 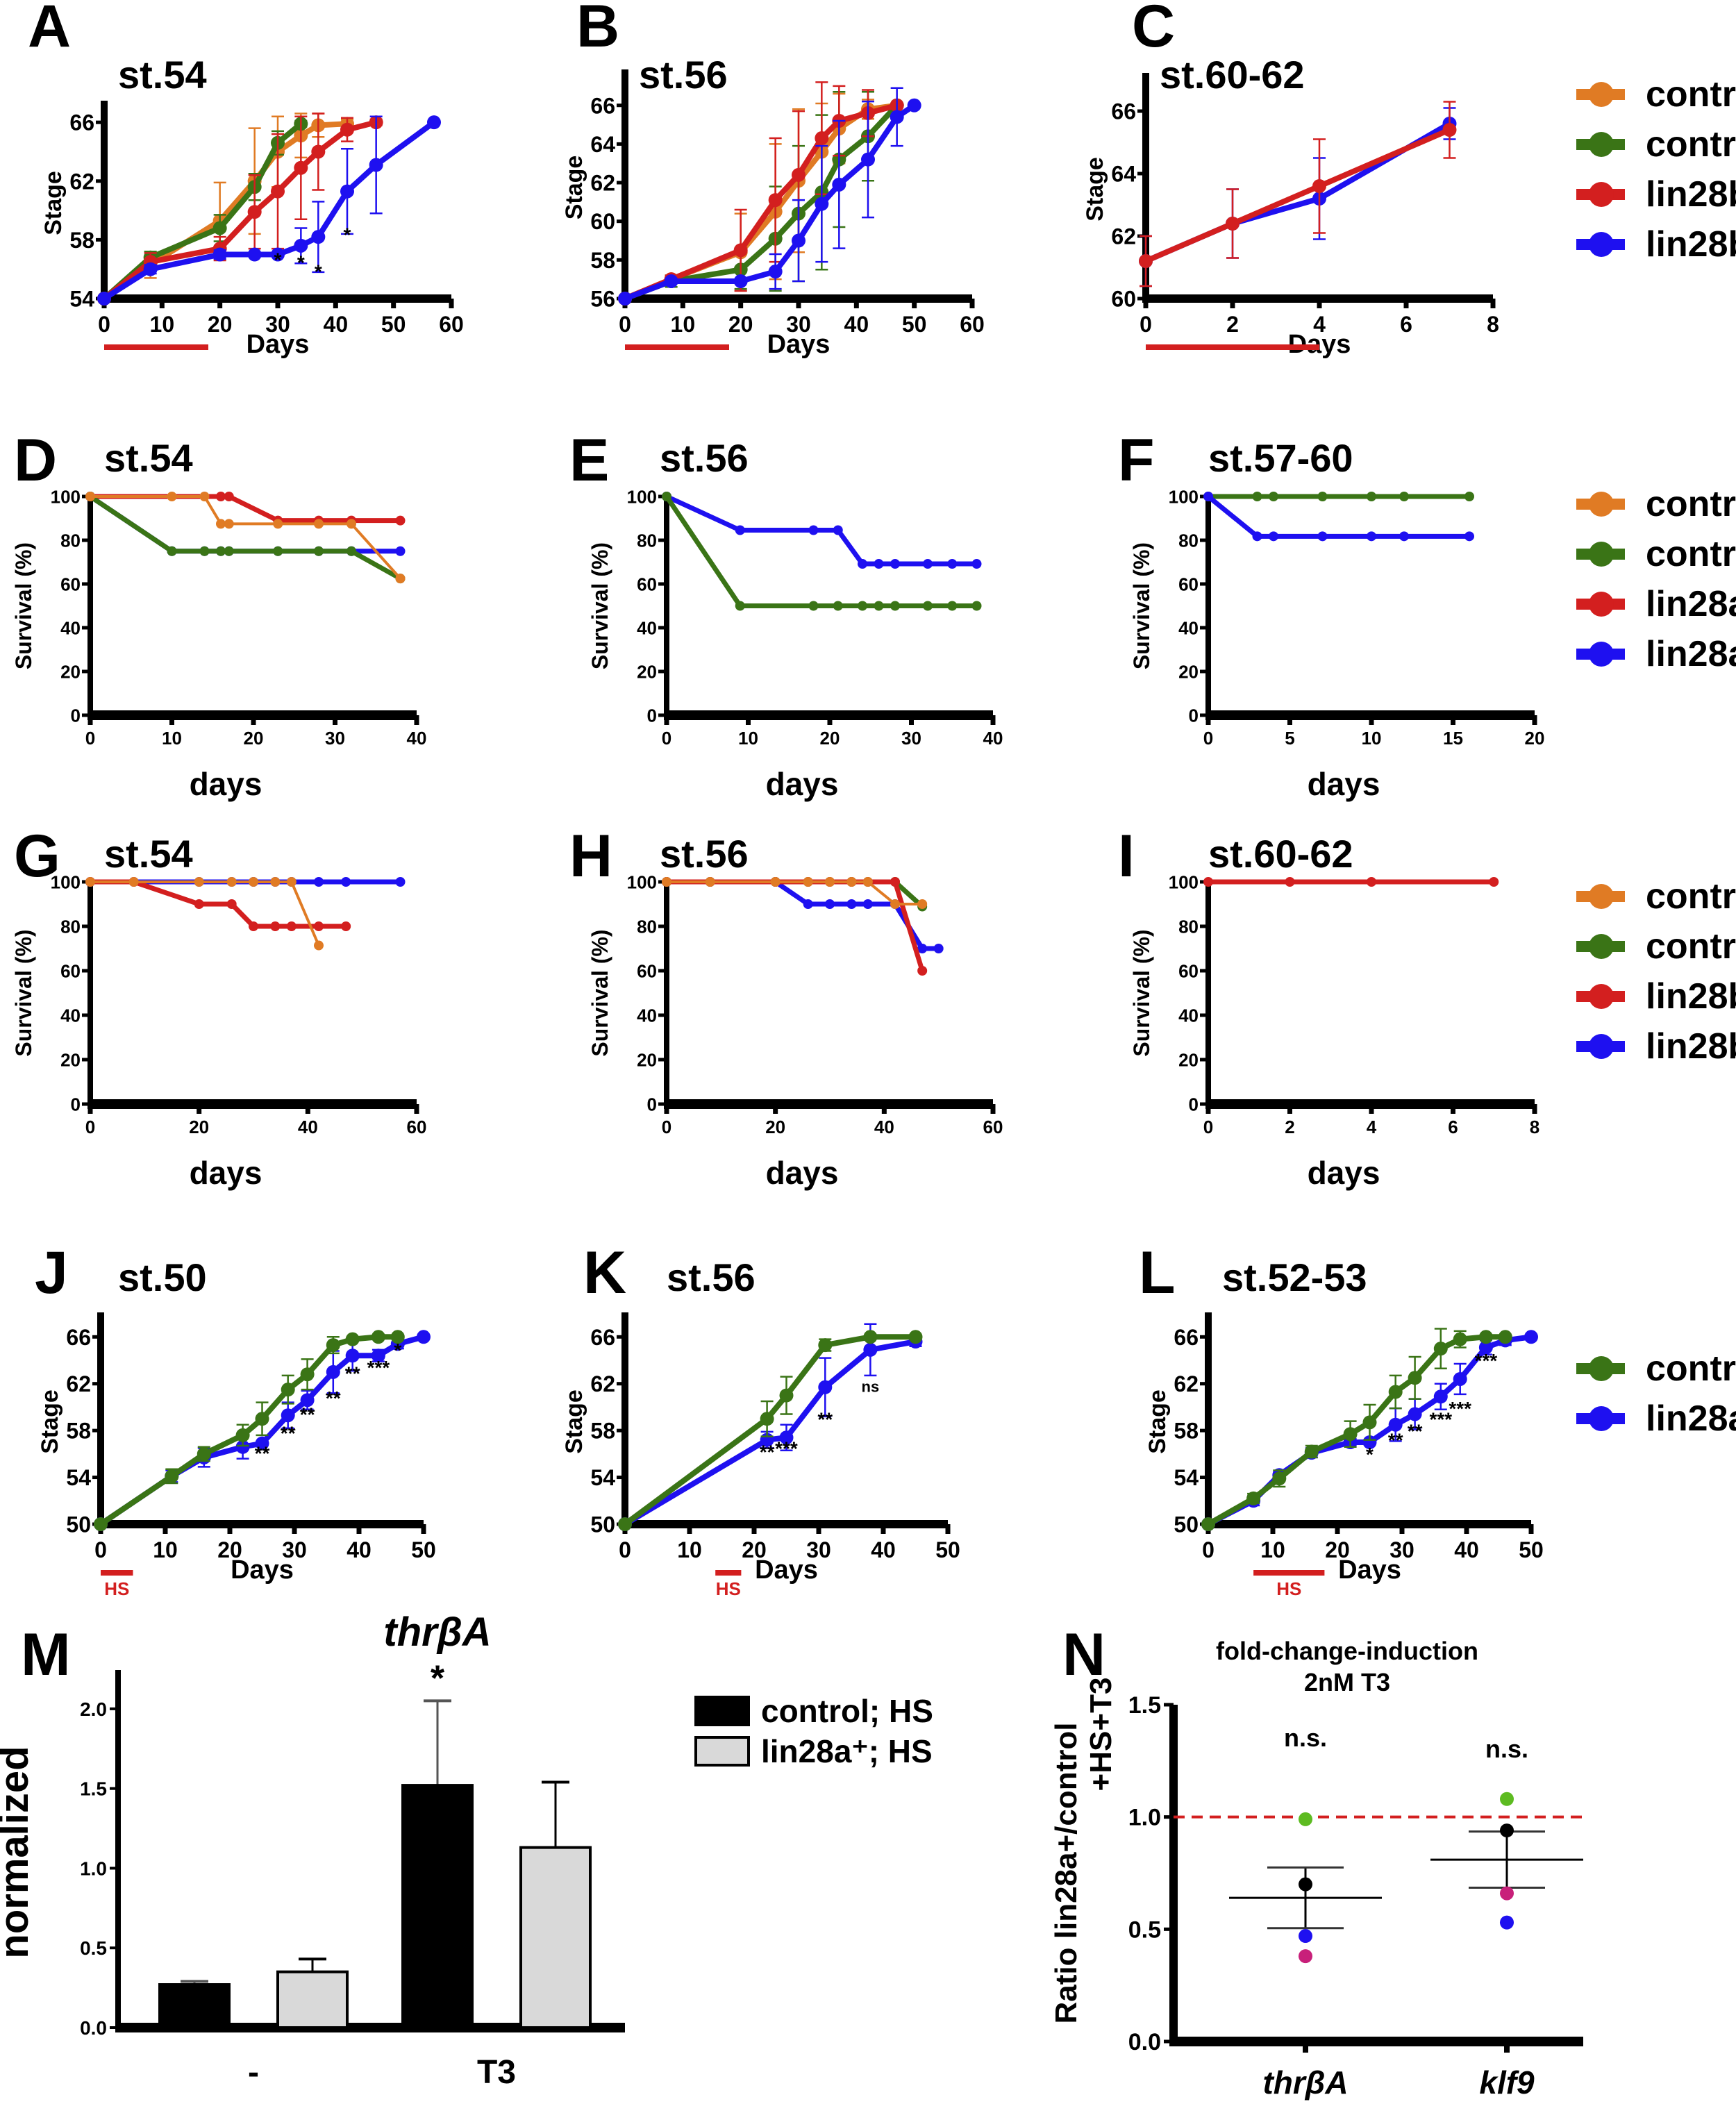 I want to click on x-axis-label: Days, so click(x=1369, y=1570).